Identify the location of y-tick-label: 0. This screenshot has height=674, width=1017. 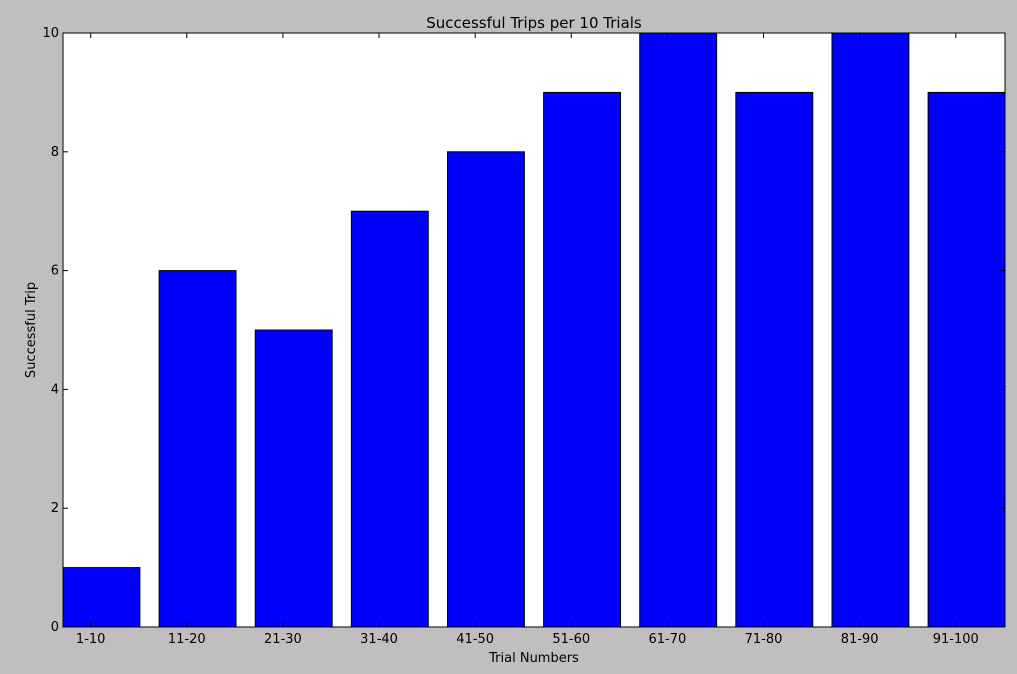
(55, 627).